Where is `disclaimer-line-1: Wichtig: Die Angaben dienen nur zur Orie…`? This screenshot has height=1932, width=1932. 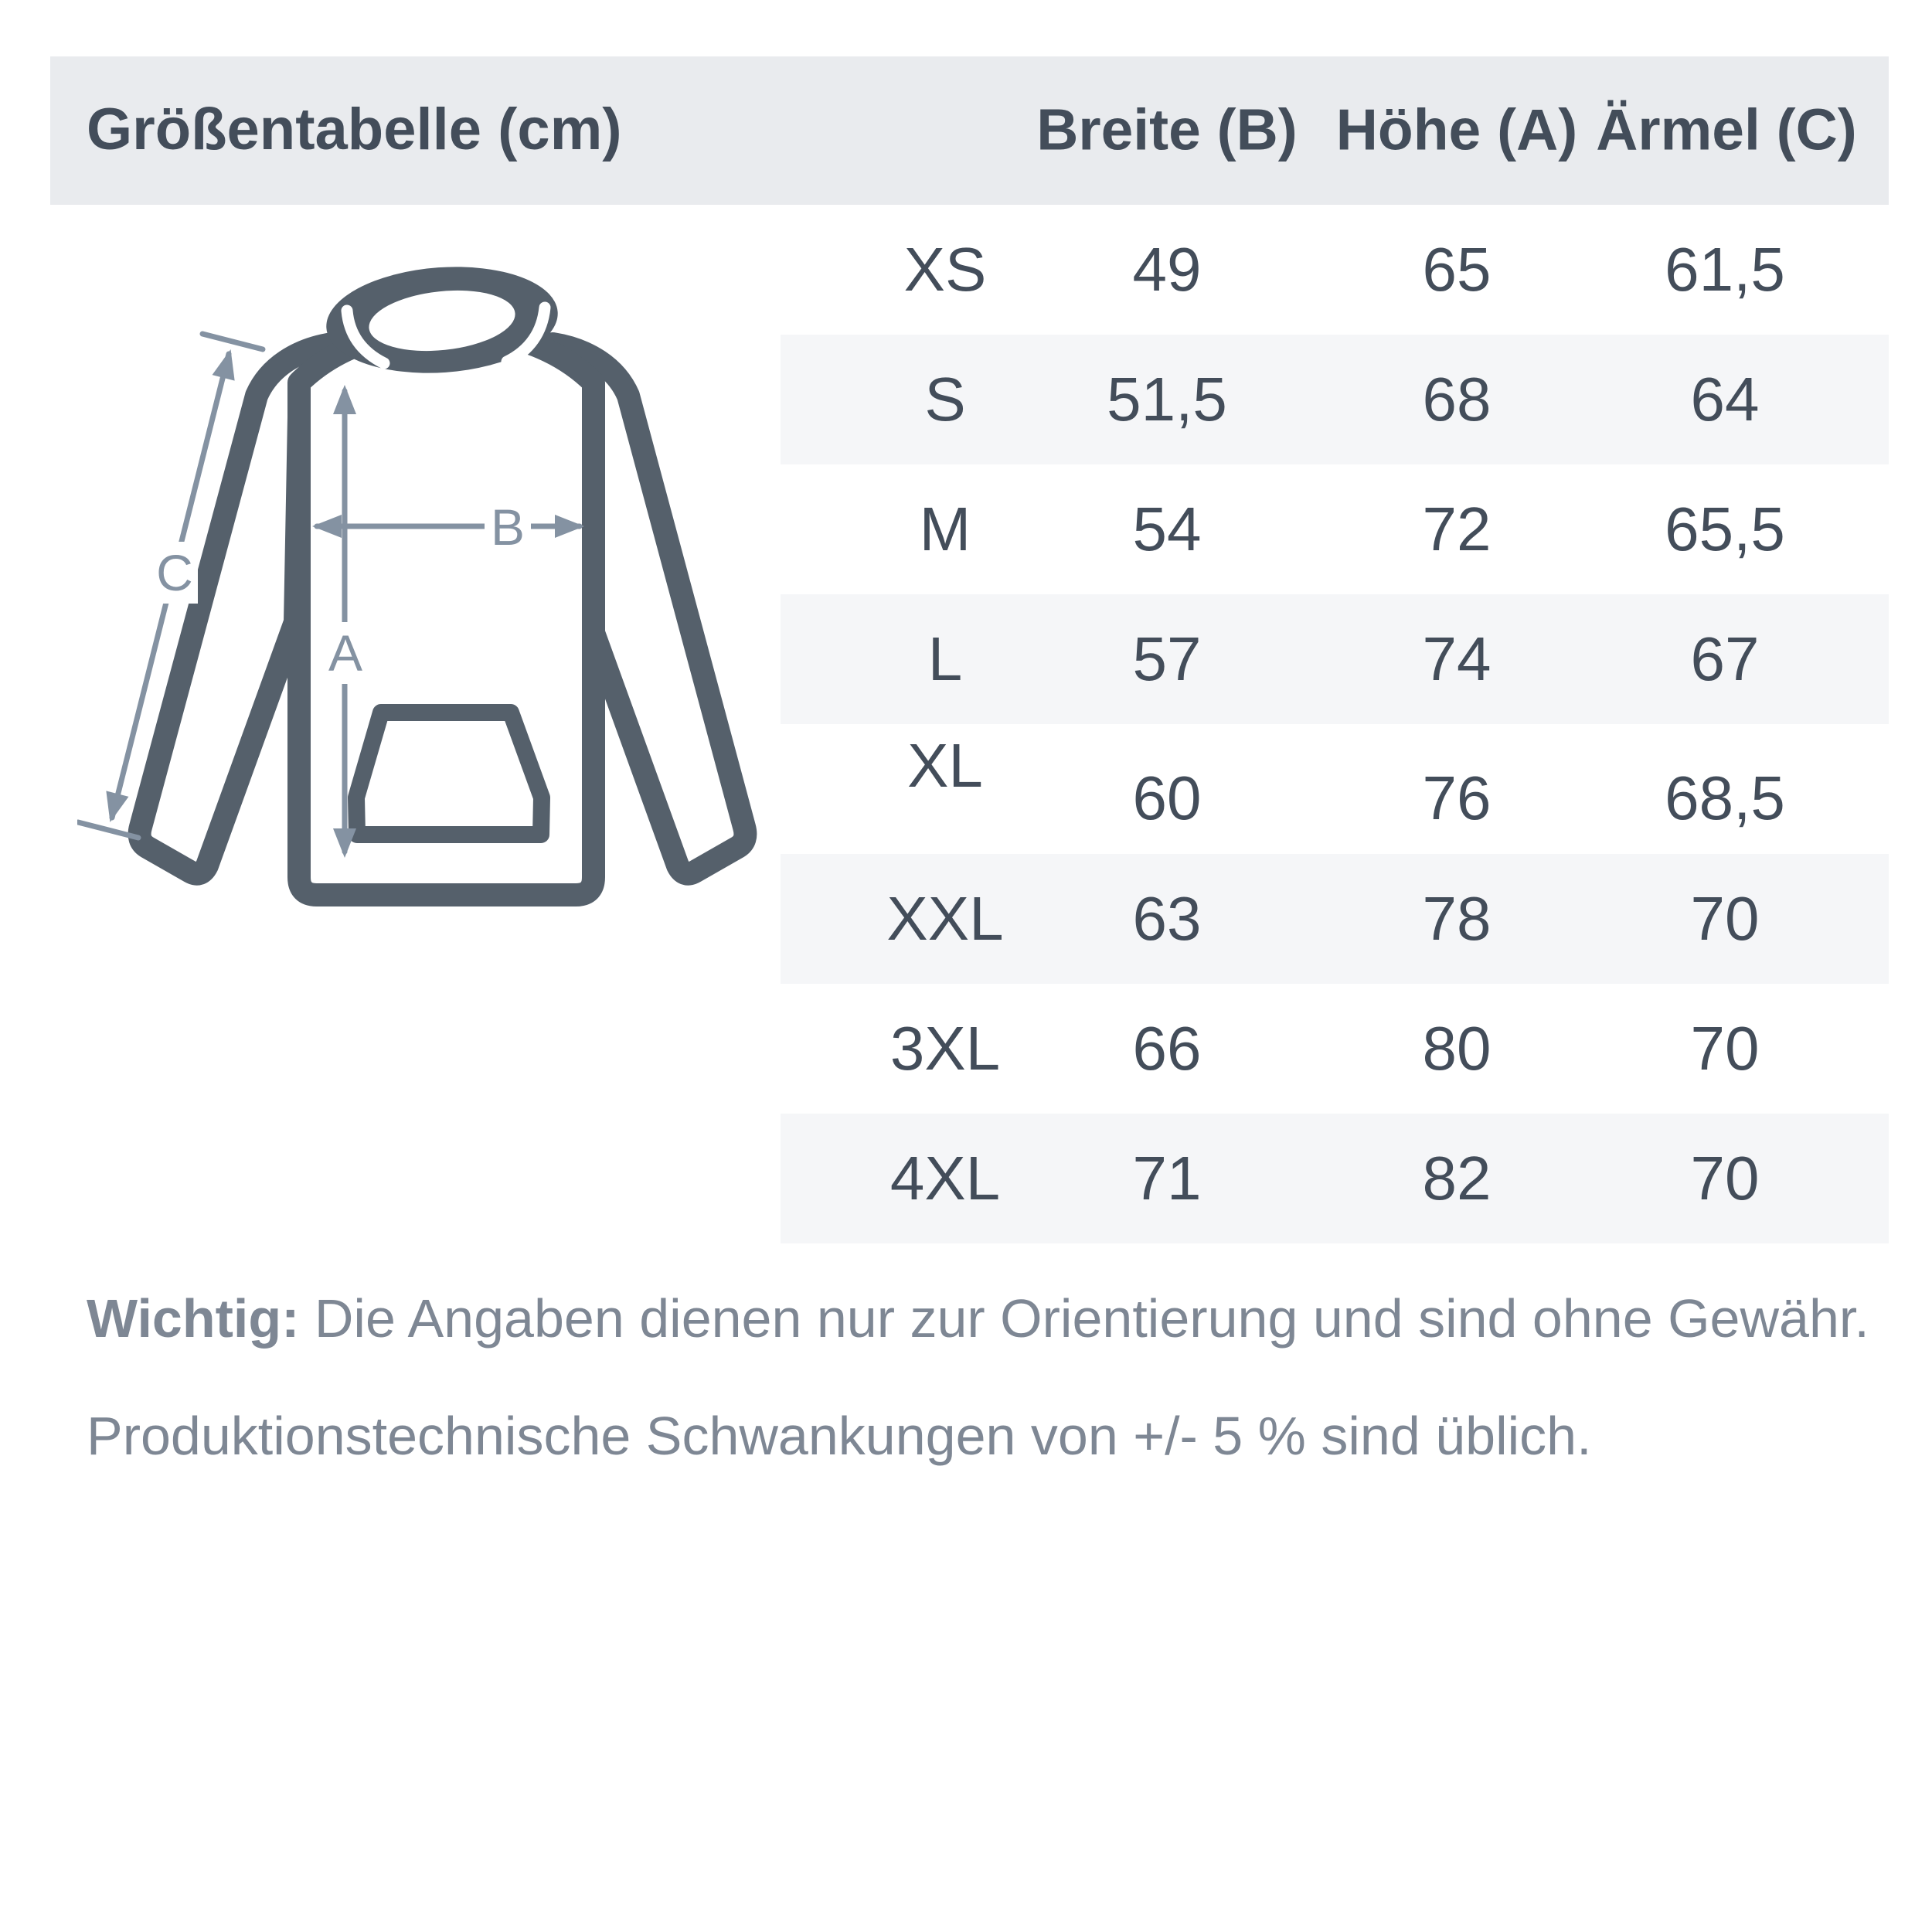 disclaimer-line-1: Wichtig: Die Angaben dienen nur zur Orie… is located at coordinates (978, 1319).